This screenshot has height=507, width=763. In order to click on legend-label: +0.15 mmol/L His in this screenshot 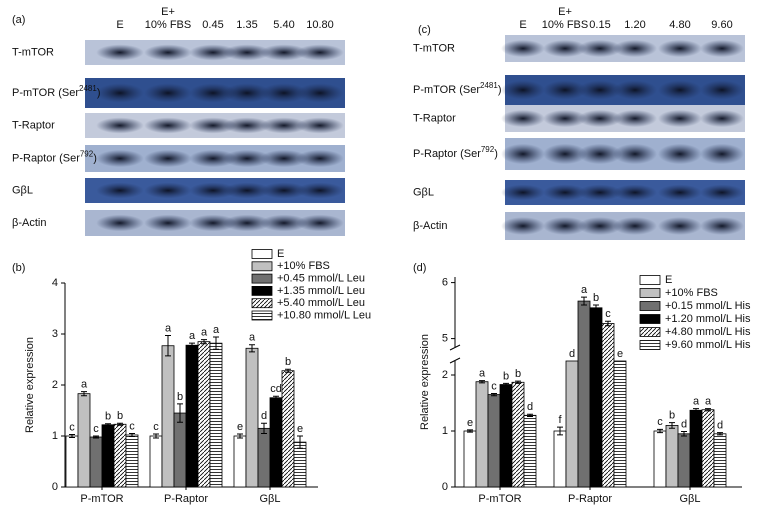, I will do `click(708, 306)`.